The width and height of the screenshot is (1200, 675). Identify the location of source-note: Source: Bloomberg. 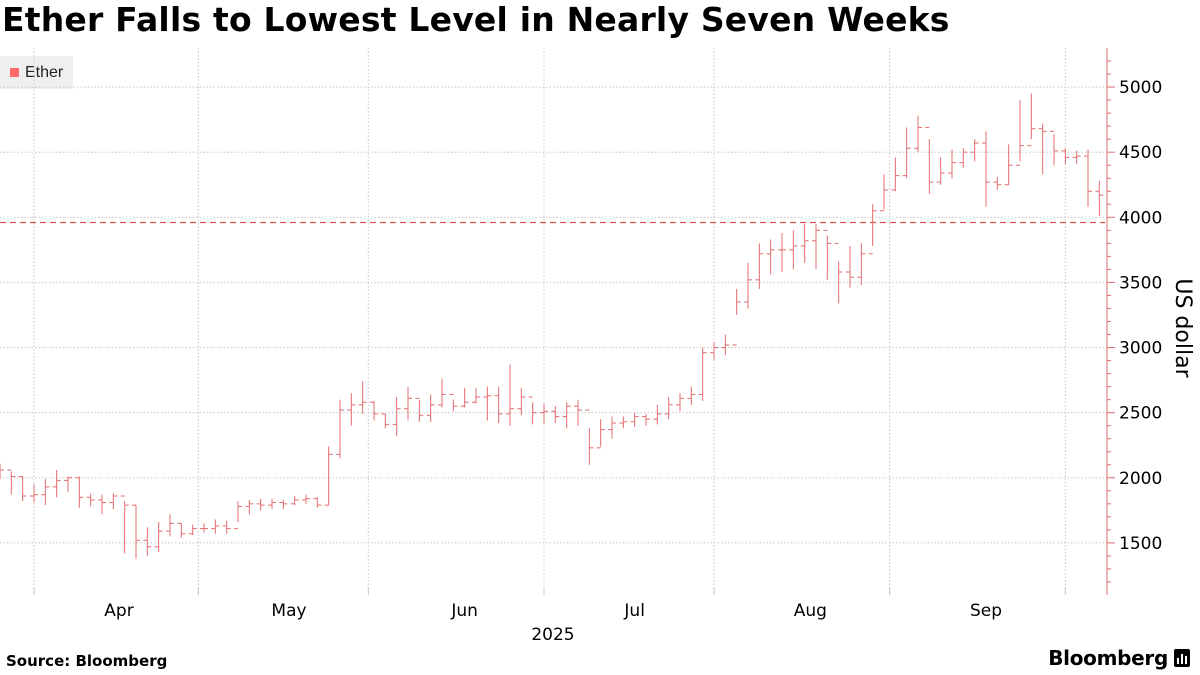
(87, 661).